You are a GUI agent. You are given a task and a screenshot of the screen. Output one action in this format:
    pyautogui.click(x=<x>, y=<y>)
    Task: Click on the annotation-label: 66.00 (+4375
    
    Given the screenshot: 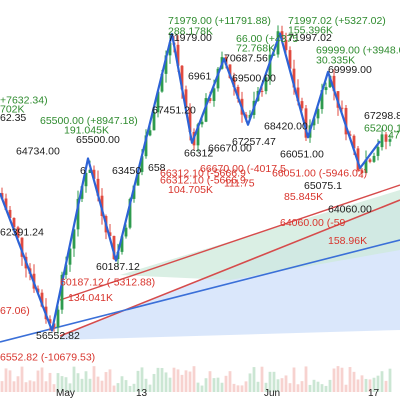 What is the action you would take?
    pyautogui.click(x=267, y=39)
    